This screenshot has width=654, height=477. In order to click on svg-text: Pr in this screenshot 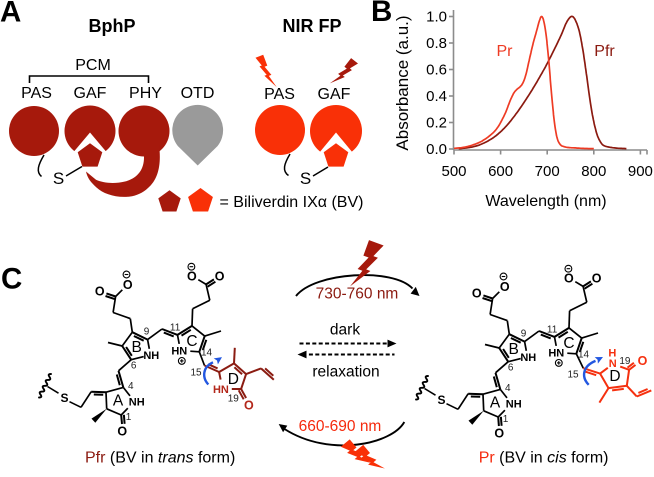, I will do `click(505, 51)`.